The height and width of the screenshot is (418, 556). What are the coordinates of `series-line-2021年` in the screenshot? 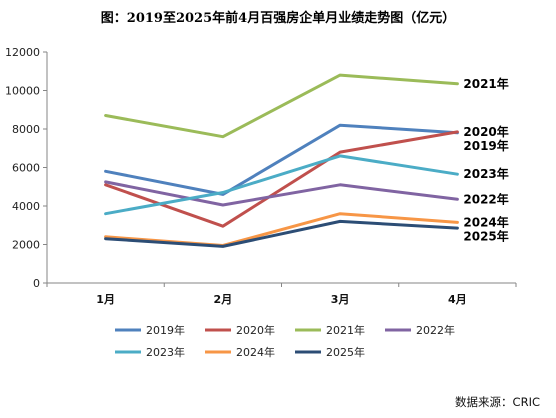 It's located at (281, 106).